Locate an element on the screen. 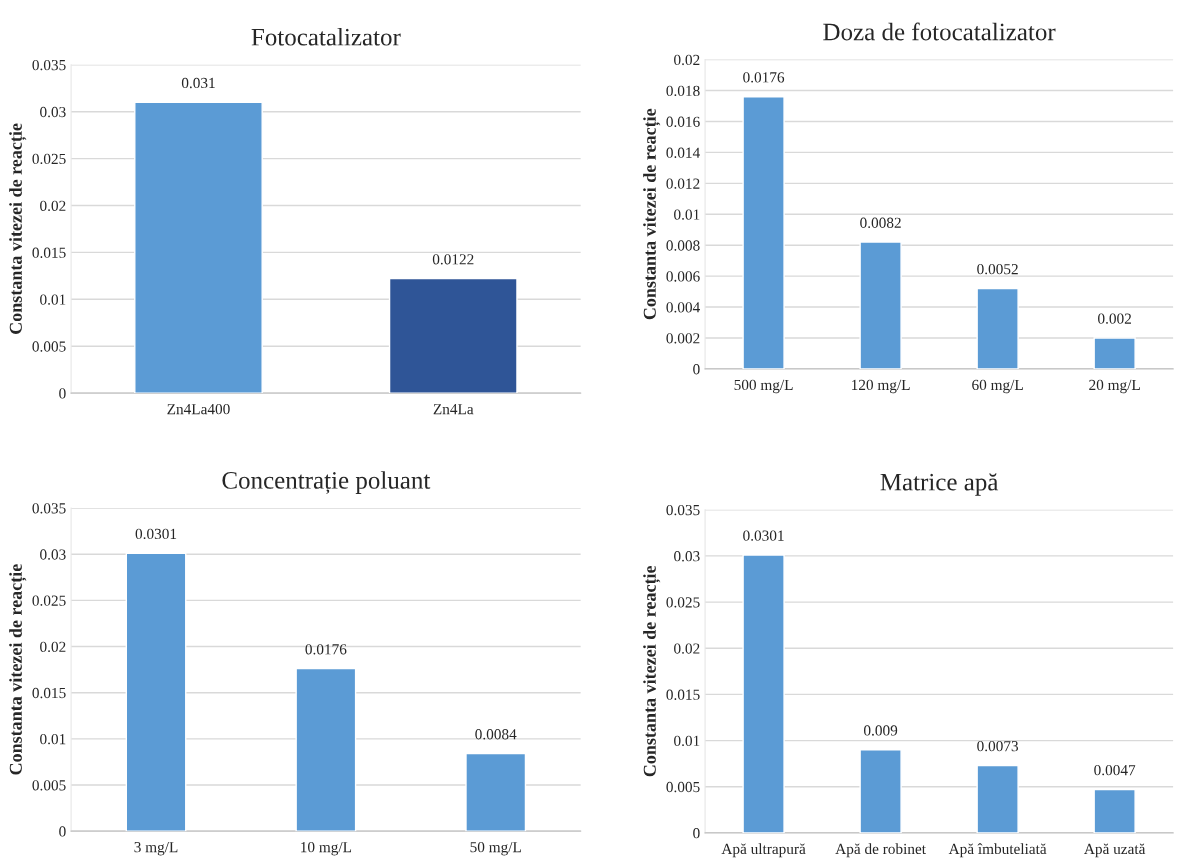 The image size is (1185, 864). x-tick-label: 50 mg/L is located at coordinates (495, 848).